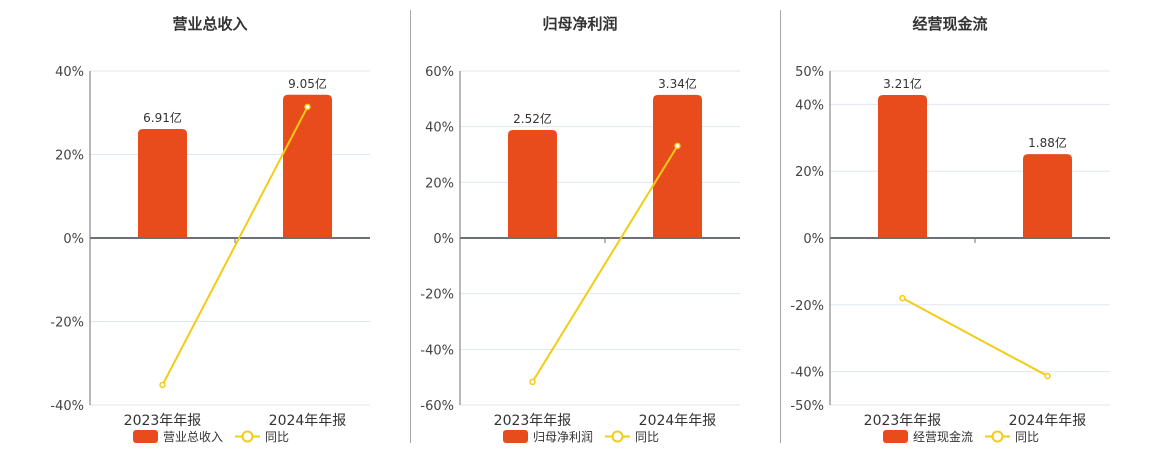  Describe the element at coordinates (209, 24) in the screenshot. I see `chart-title: 营业总收入` at that location.